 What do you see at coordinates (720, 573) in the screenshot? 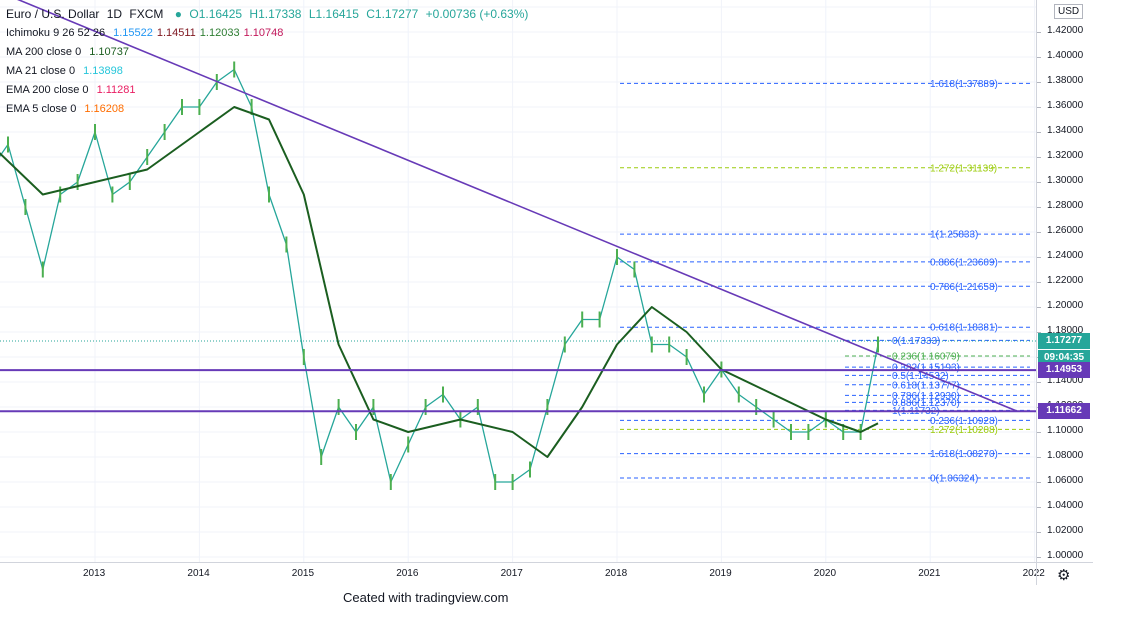
I see `time-tick-label: 2019` at bounding box center [720, 573].